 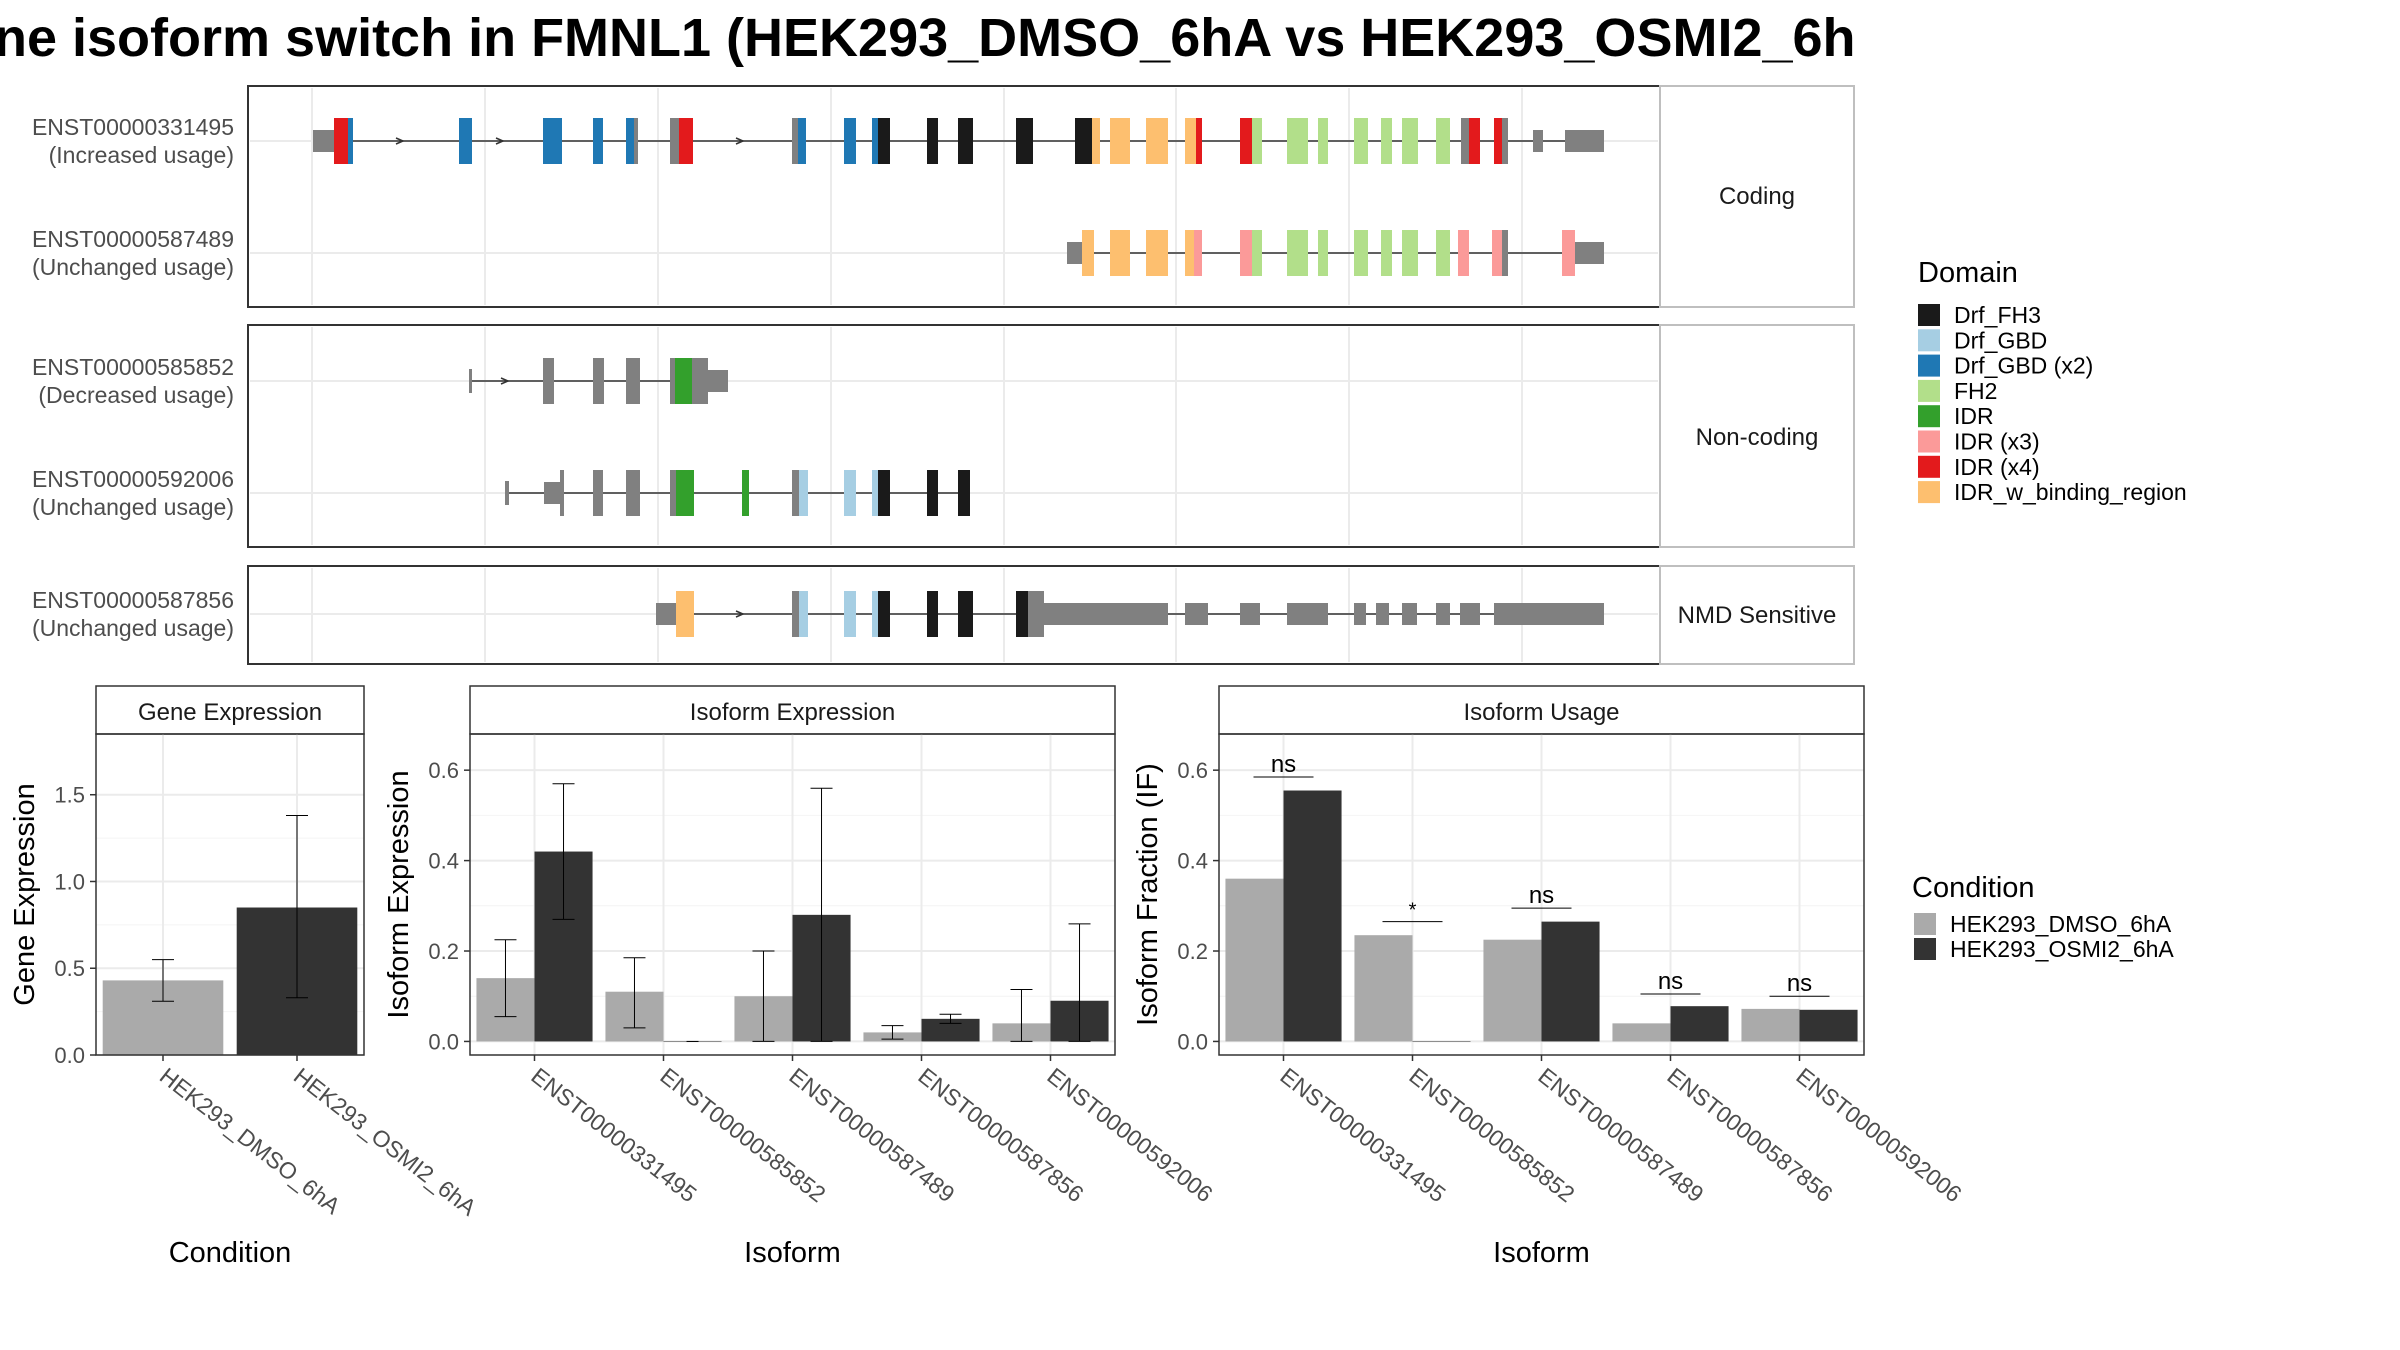 What do you see at coordinates (136, 395) in the screenshot?
I see `isoform-usage-585852: (Decreased usage)` at bounding box center [136, 395].